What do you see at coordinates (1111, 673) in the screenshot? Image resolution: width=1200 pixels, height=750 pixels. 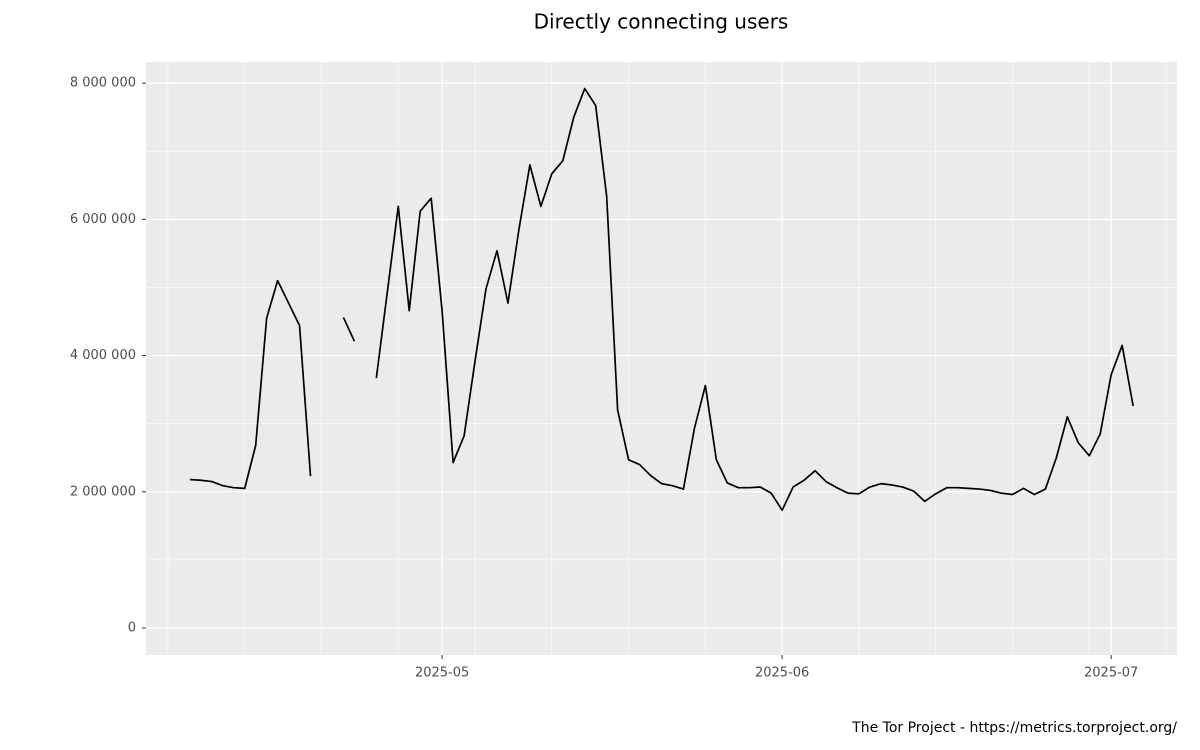 I see `x-tick-label: 2025-07` at bounding box center [1111, 673].